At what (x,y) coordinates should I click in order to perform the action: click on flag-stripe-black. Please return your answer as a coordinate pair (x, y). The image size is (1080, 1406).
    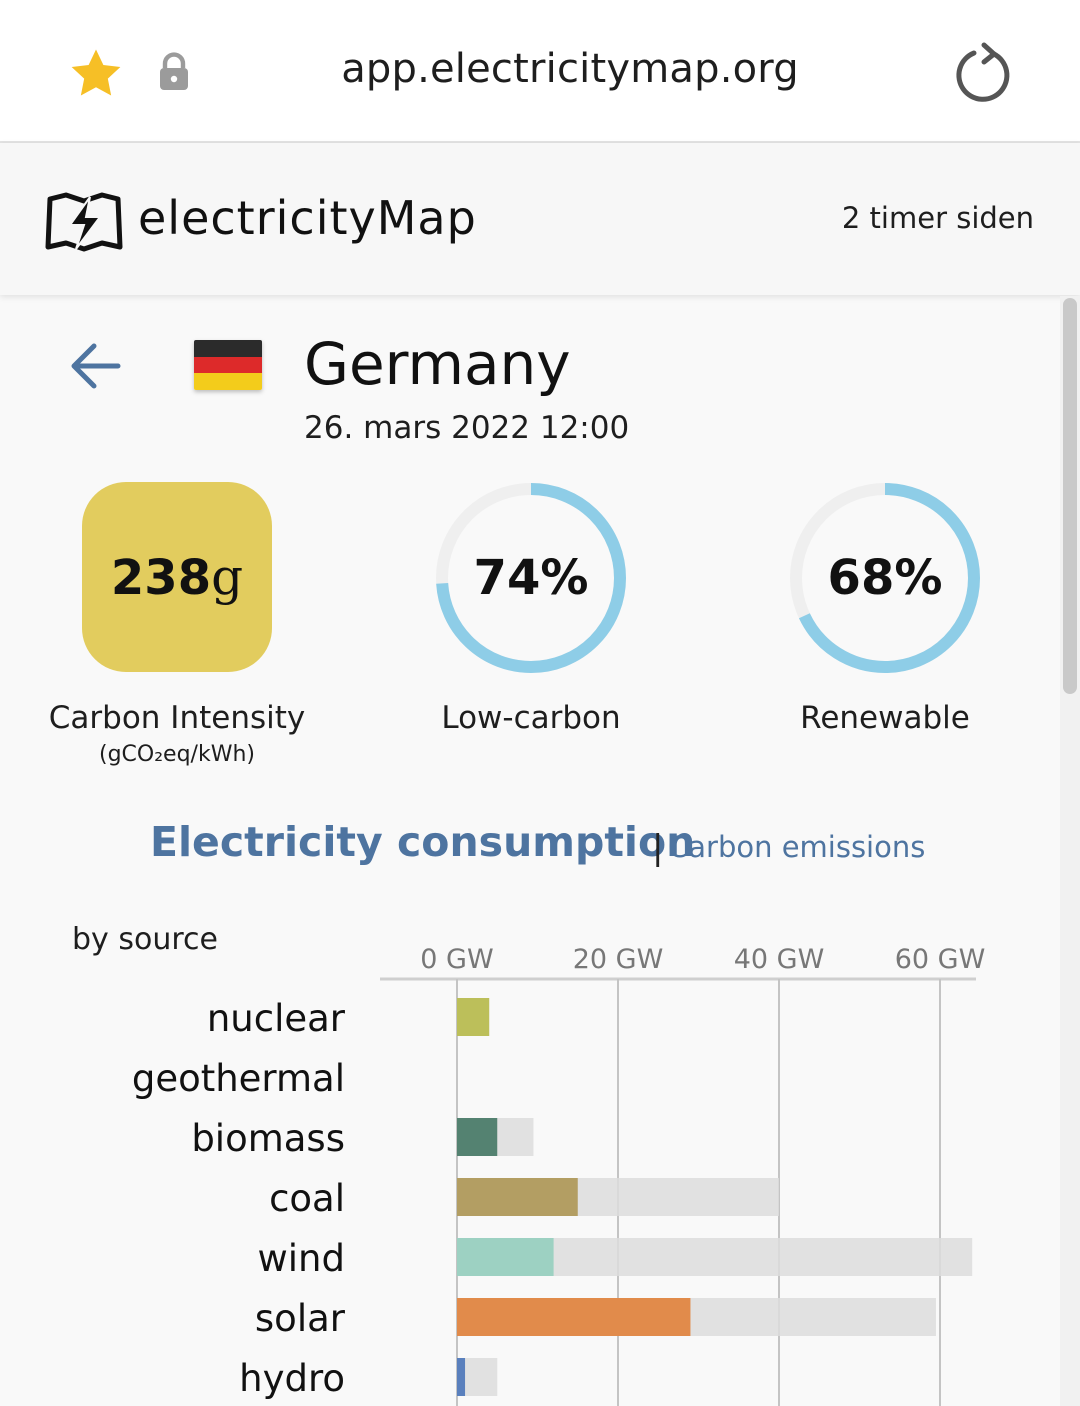
    Looking at the image, I should click on (228, 348).